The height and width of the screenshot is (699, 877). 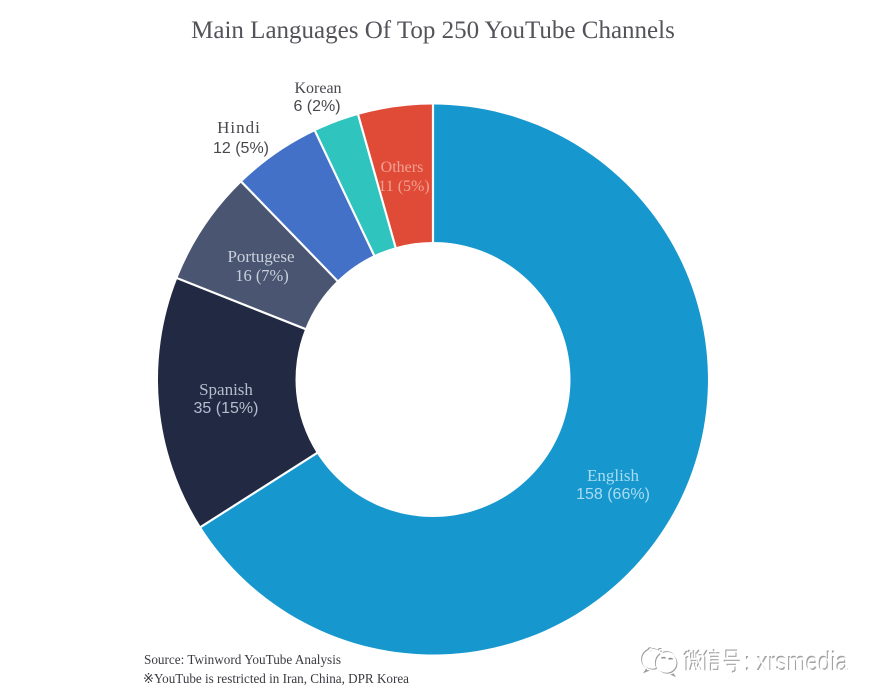 I want to click on svg-text: Spanish, so click(x=226, y=389).